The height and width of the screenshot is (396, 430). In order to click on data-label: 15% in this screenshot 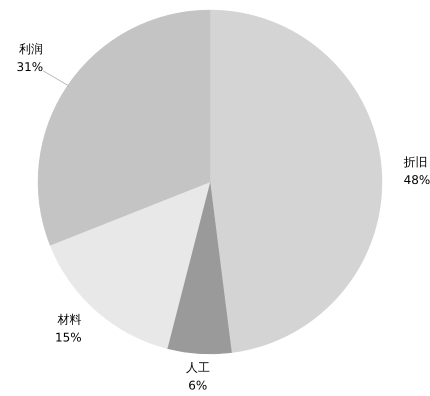, I will do `click(68, 337)`.